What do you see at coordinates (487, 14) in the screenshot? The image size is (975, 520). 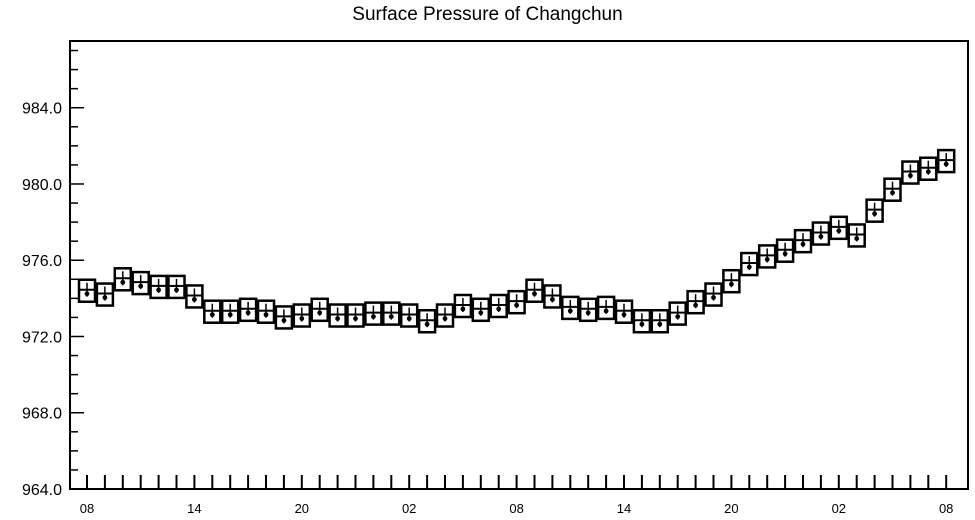 I see `chart-title: Surface Pressure of Changchun` at bounding box center [487, 14].